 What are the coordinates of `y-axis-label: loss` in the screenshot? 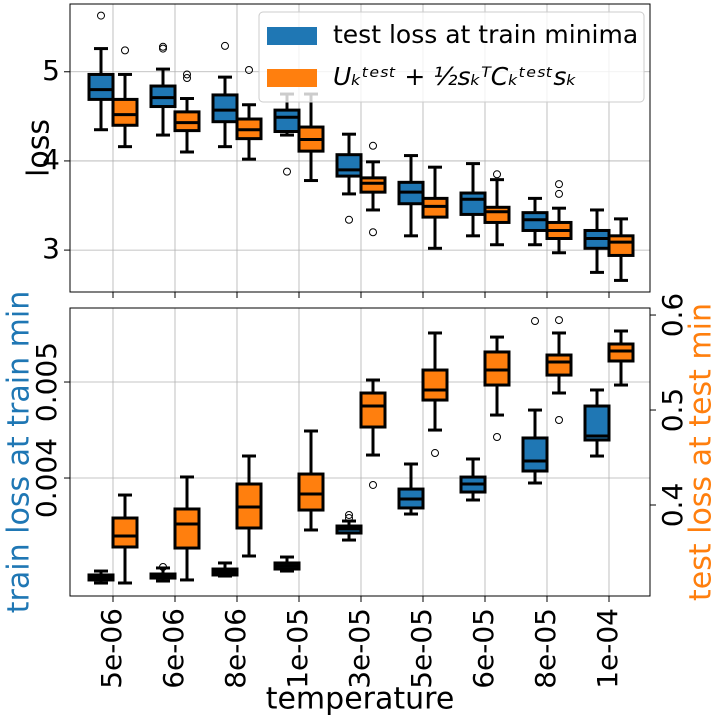 It's located at (39, 148).